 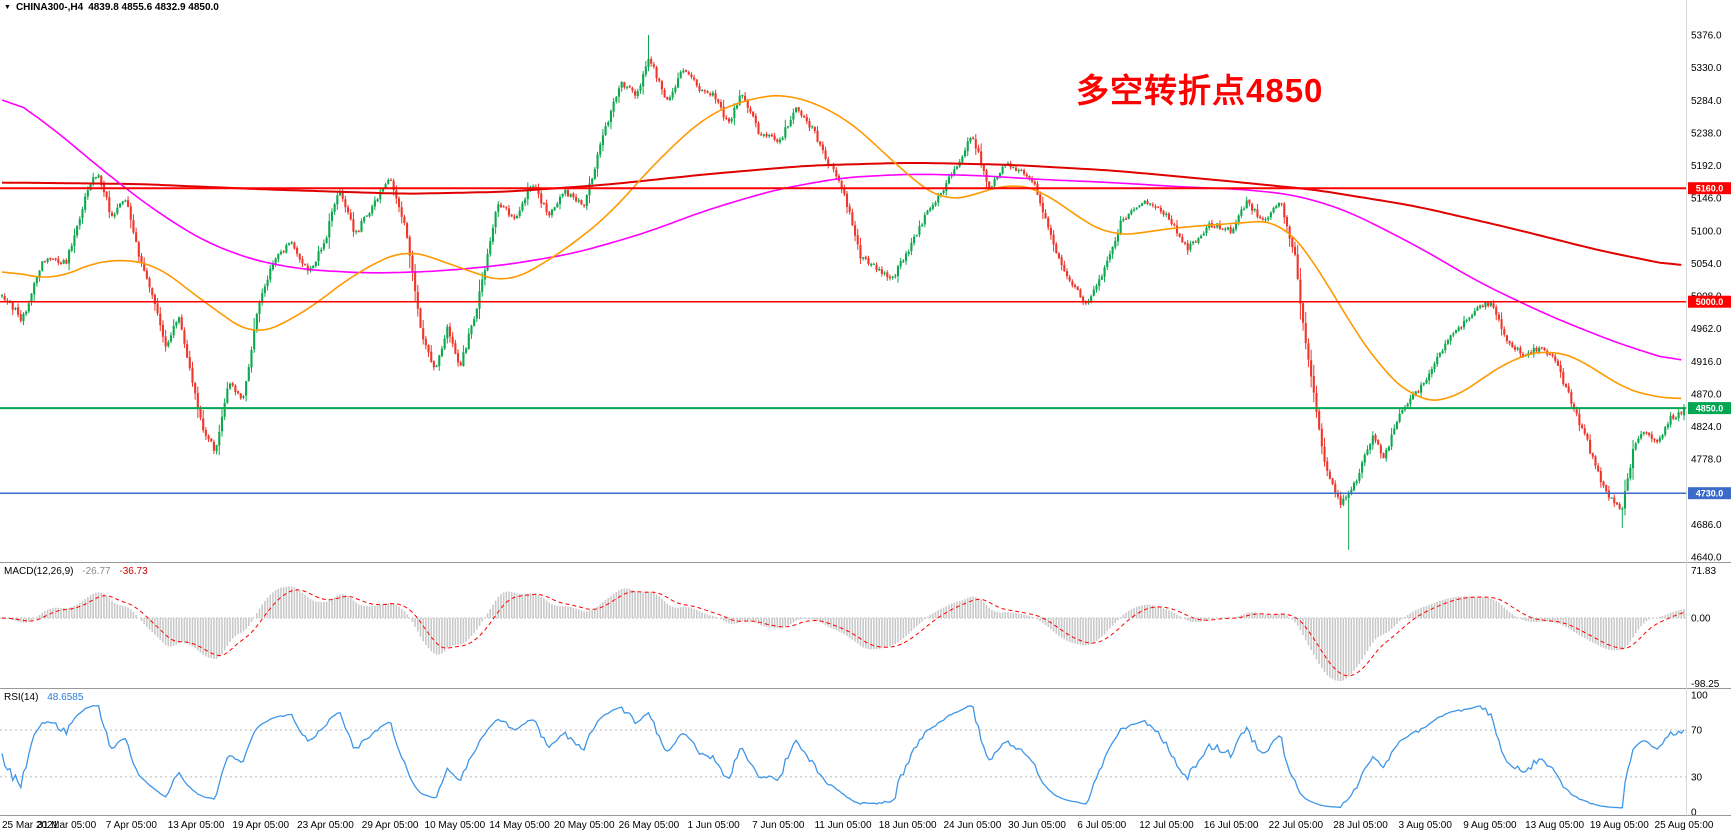 What do you see at coordinates (1701, 619) in the screenshot?
I see `macd-tick-label: 0.00` at bounding box center [1701, 619].